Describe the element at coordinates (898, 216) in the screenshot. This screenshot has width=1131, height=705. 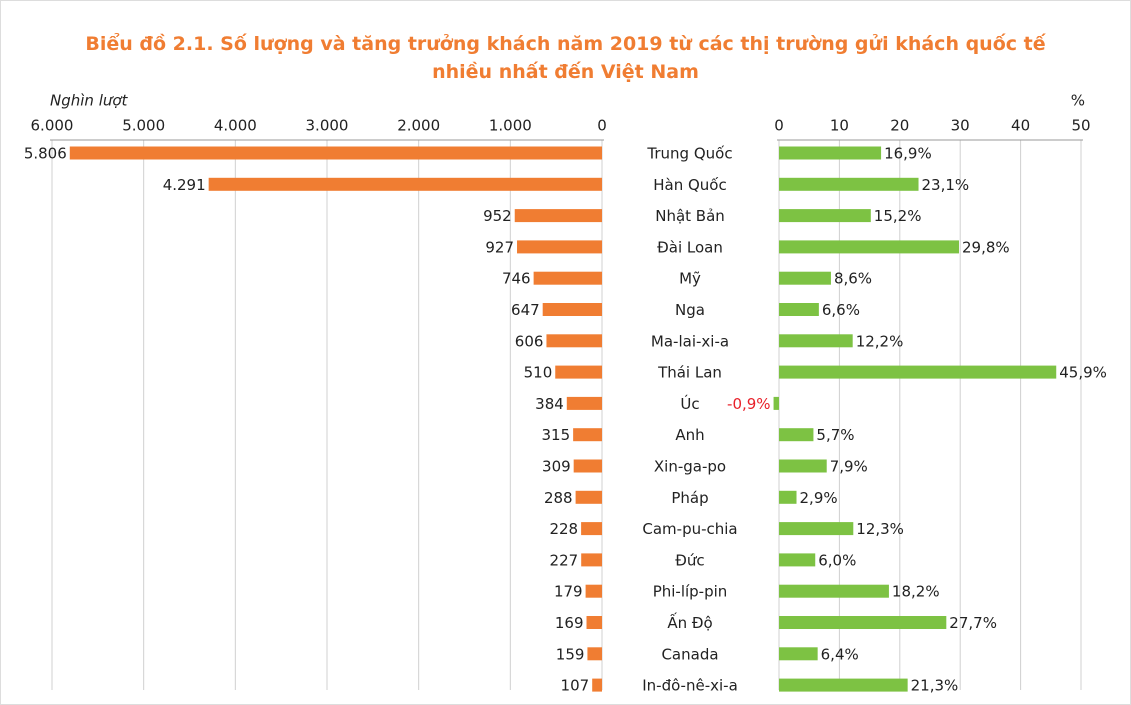
I see `value-label: 15,2%` at that location.